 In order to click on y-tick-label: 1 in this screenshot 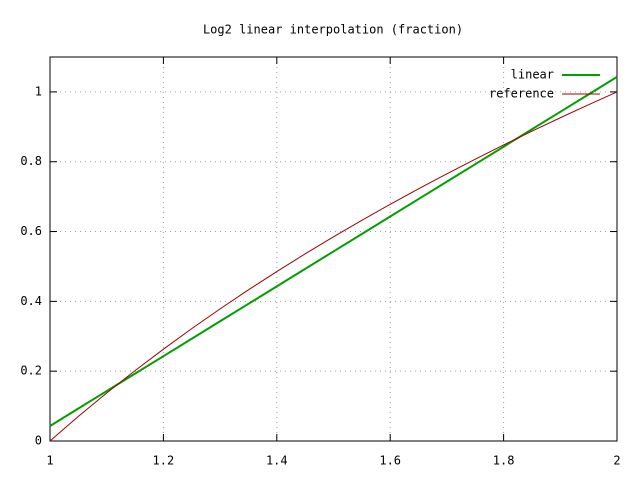, I will do `click(38, 91)`.